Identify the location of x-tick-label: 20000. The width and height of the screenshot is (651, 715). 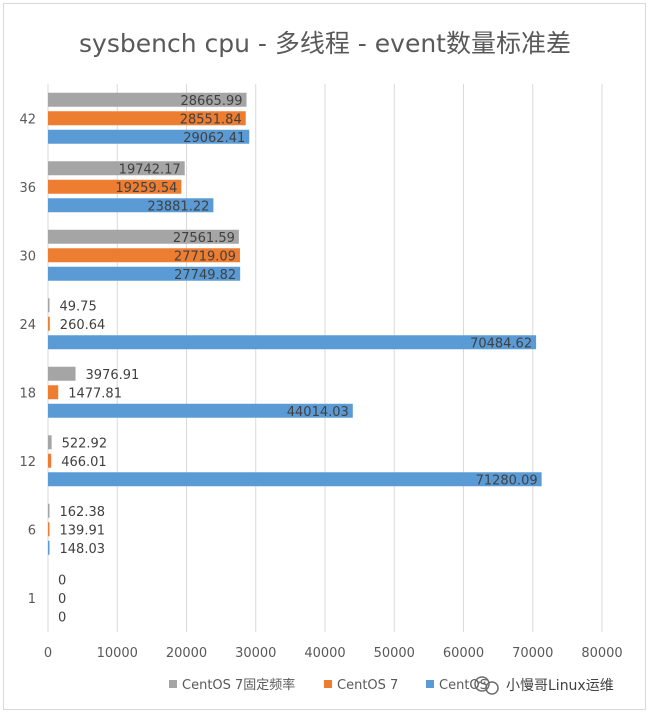
(186, 653).